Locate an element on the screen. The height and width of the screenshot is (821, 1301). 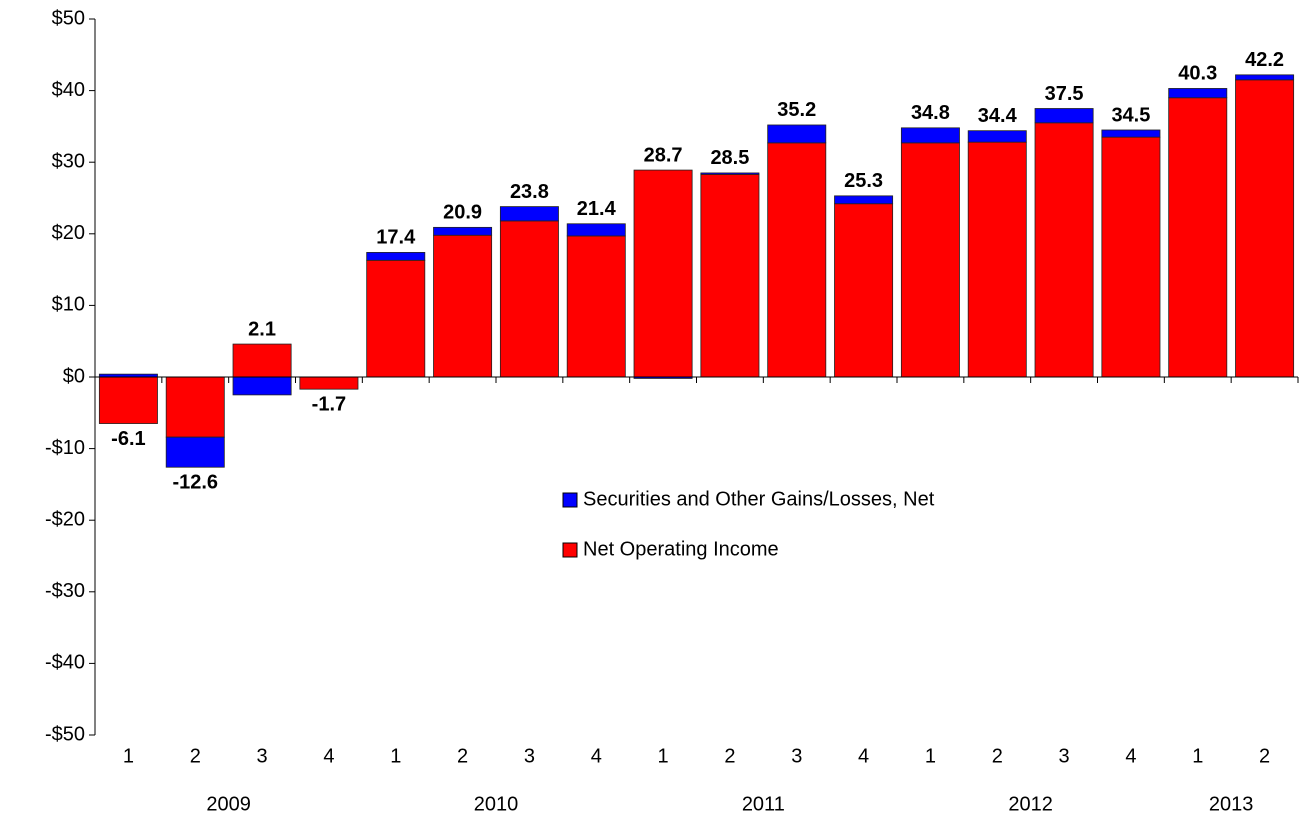
value-label: 34.8 is located at coordinates (930, 113).